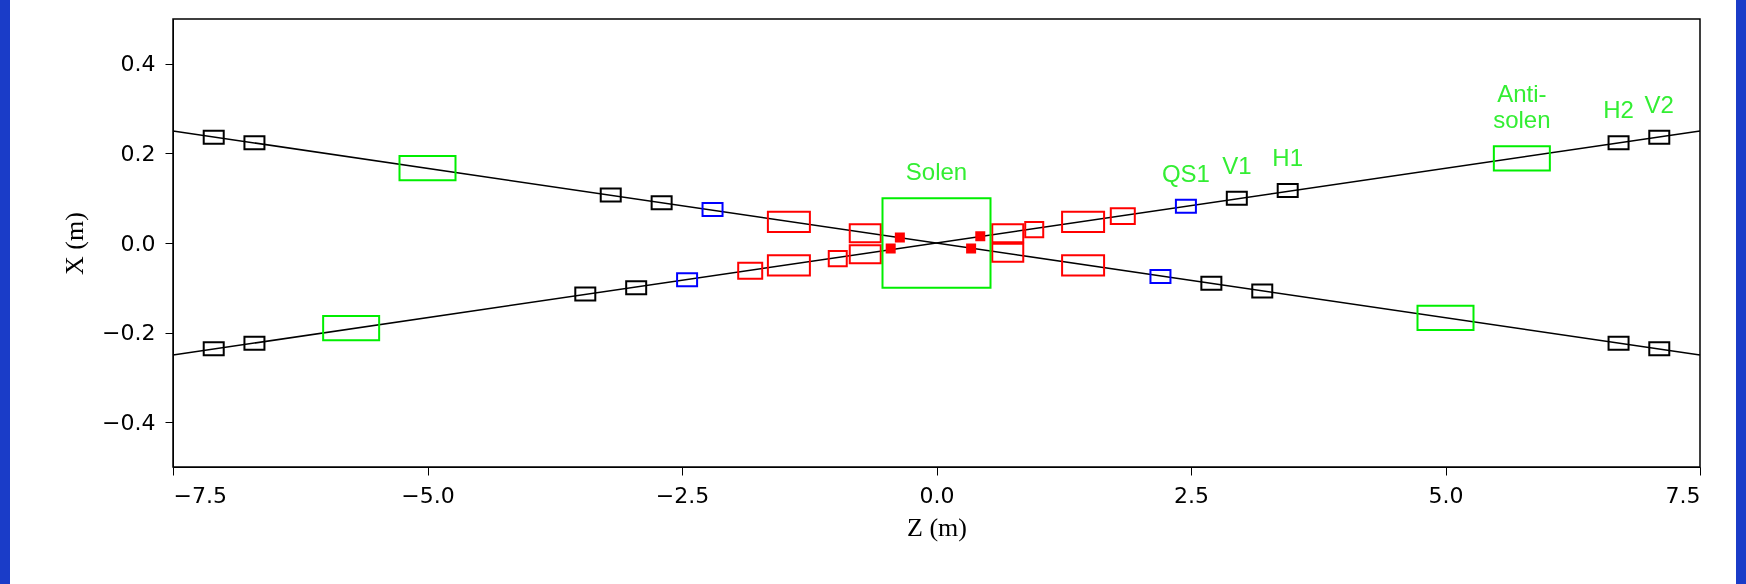  Describe the element at coordinates (682, 495) in the screenshot. I see `x-tick-label: −2.5` at that location.